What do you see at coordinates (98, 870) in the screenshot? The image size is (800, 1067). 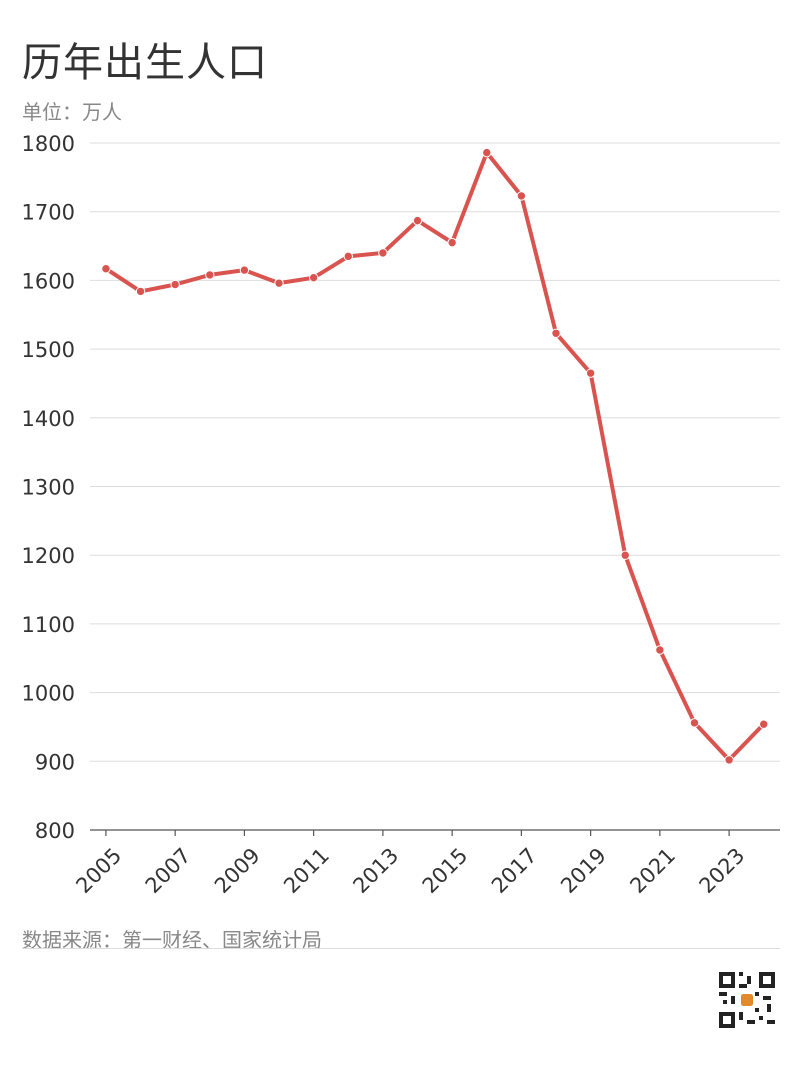 I see `x-tick-label: 2005` at bounding box center [98, 870].